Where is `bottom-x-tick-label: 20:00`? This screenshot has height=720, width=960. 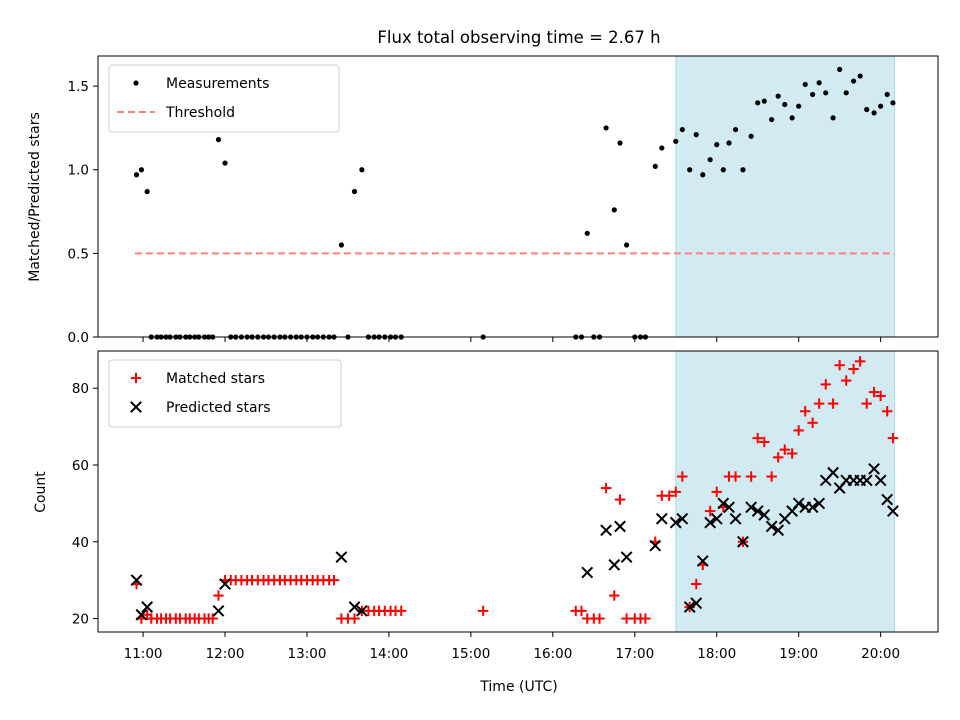
bottom-x-tick-label: 20:00 is located at coordinates (880, 654).